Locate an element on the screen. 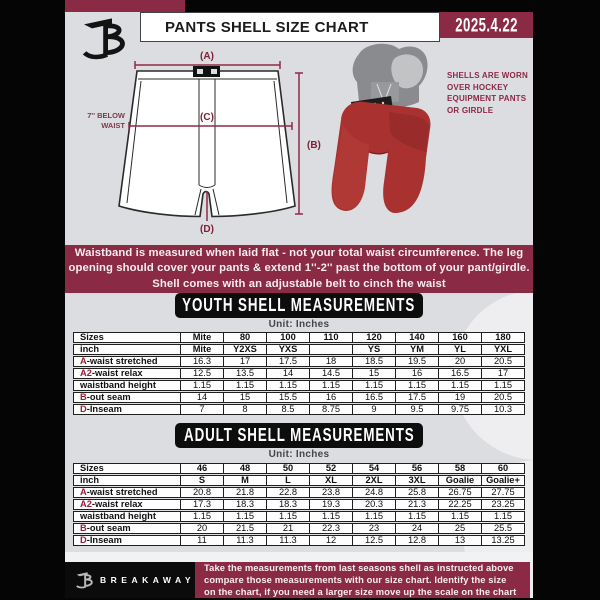  measurement-cell: 27.75 is located at coordinates (503, 492).